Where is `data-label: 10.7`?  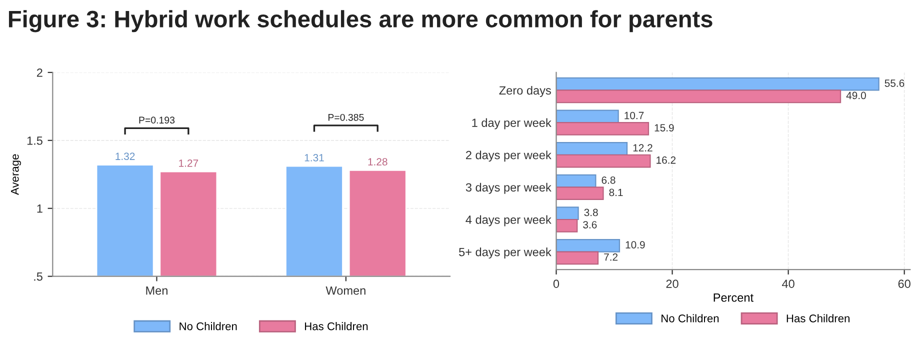
data-label: 10.7 is located at coordinates (634, 116).